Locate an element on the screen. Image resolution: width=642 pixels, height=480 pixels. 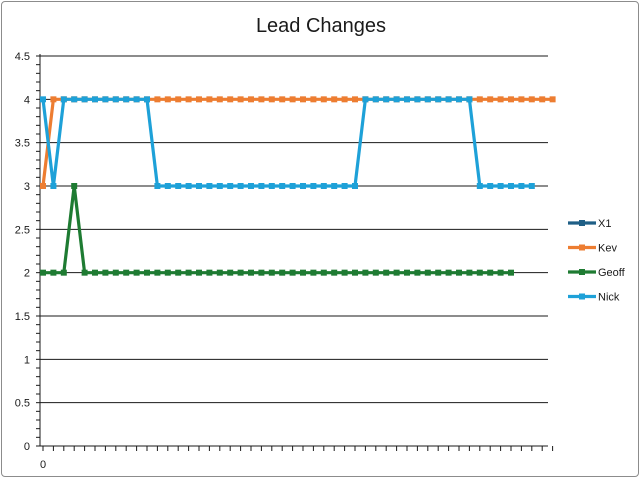
legend-label: Geoff is located at coordinates (612, 273).